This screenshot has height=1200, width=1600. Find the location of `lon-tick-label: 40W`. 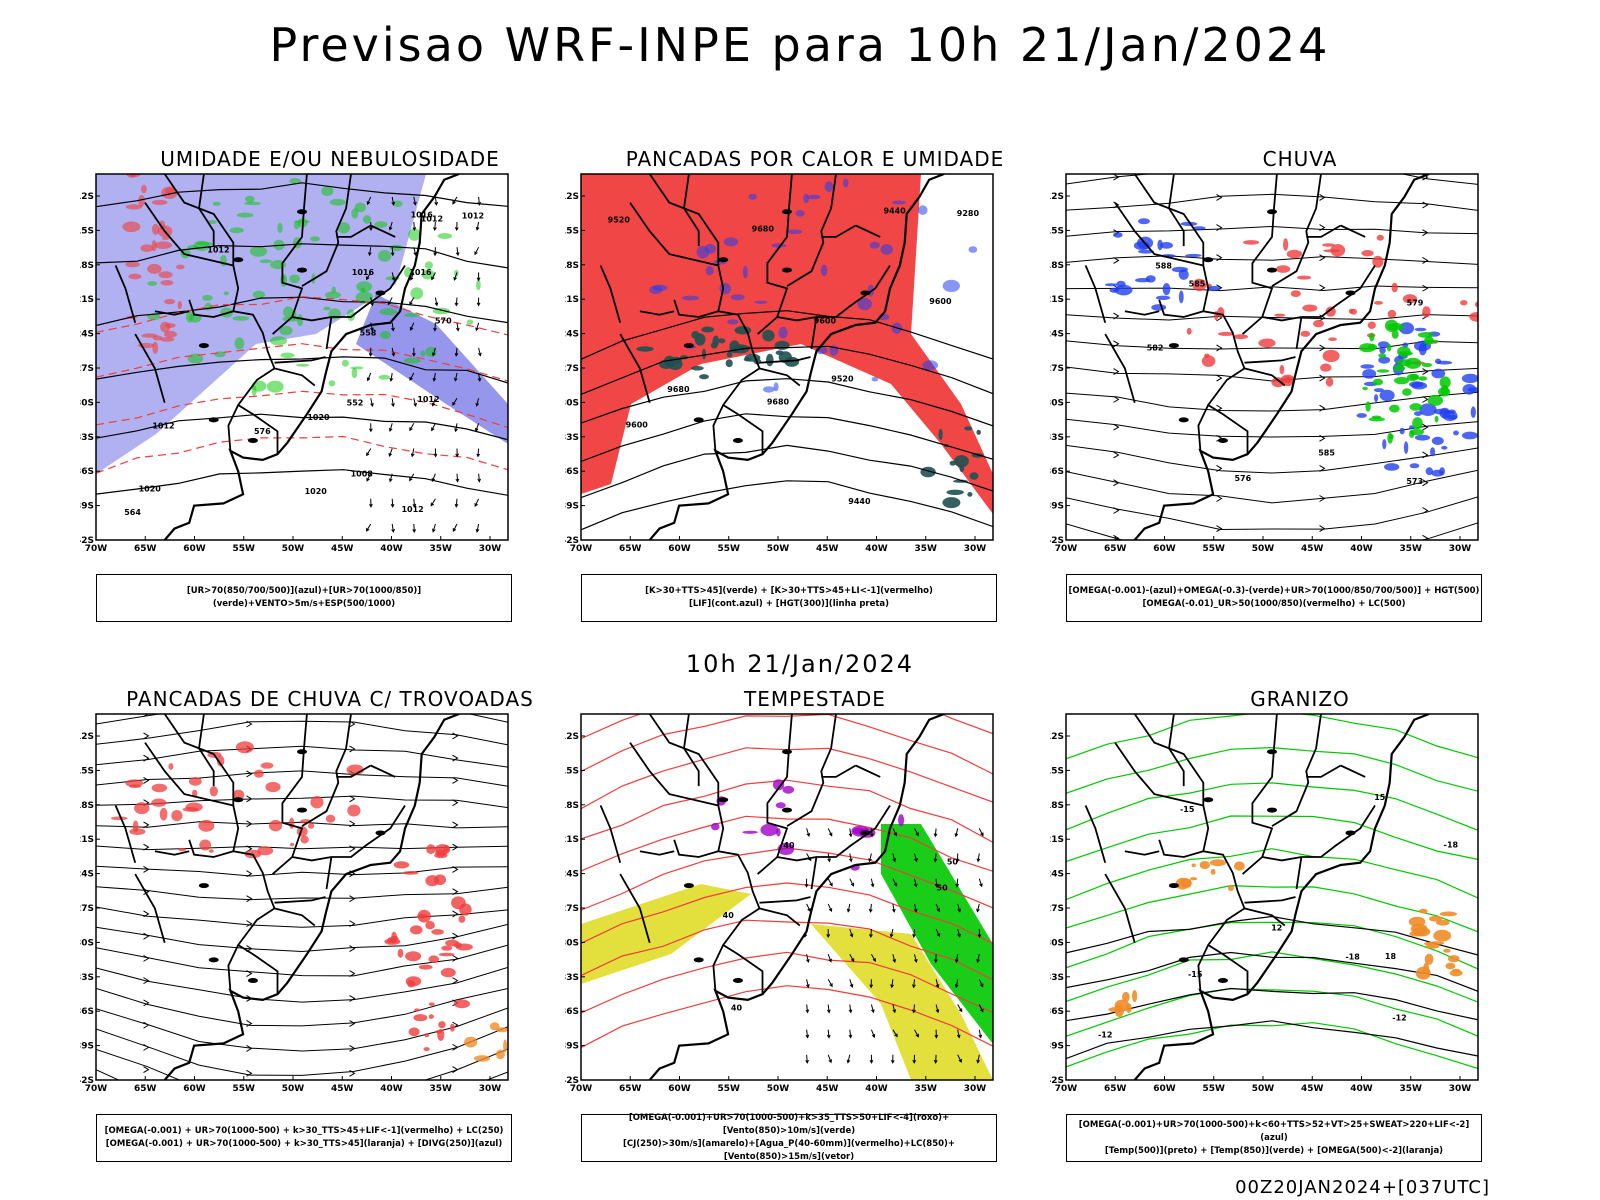

lon-tick-label: 40W is located at coordinates (391, 1089).